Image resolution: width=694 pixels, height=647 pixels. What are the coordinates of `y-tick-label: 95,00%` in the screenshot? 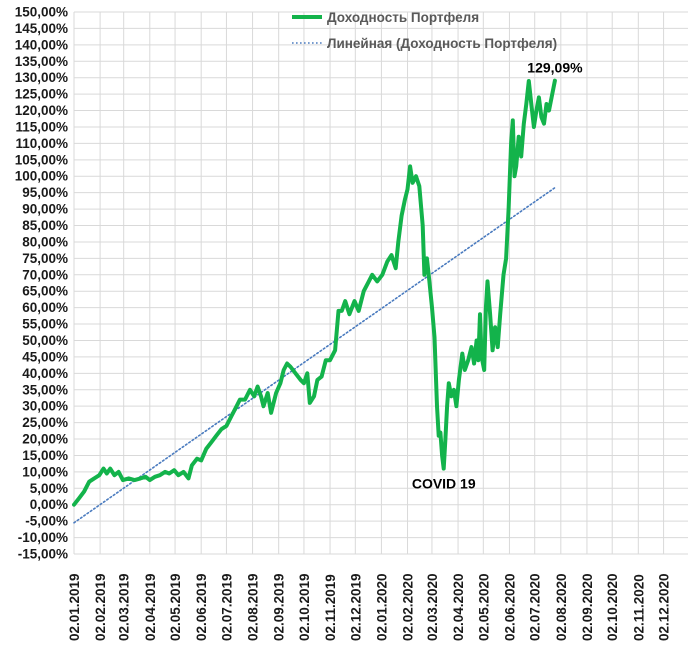 It's located at (45, 192).